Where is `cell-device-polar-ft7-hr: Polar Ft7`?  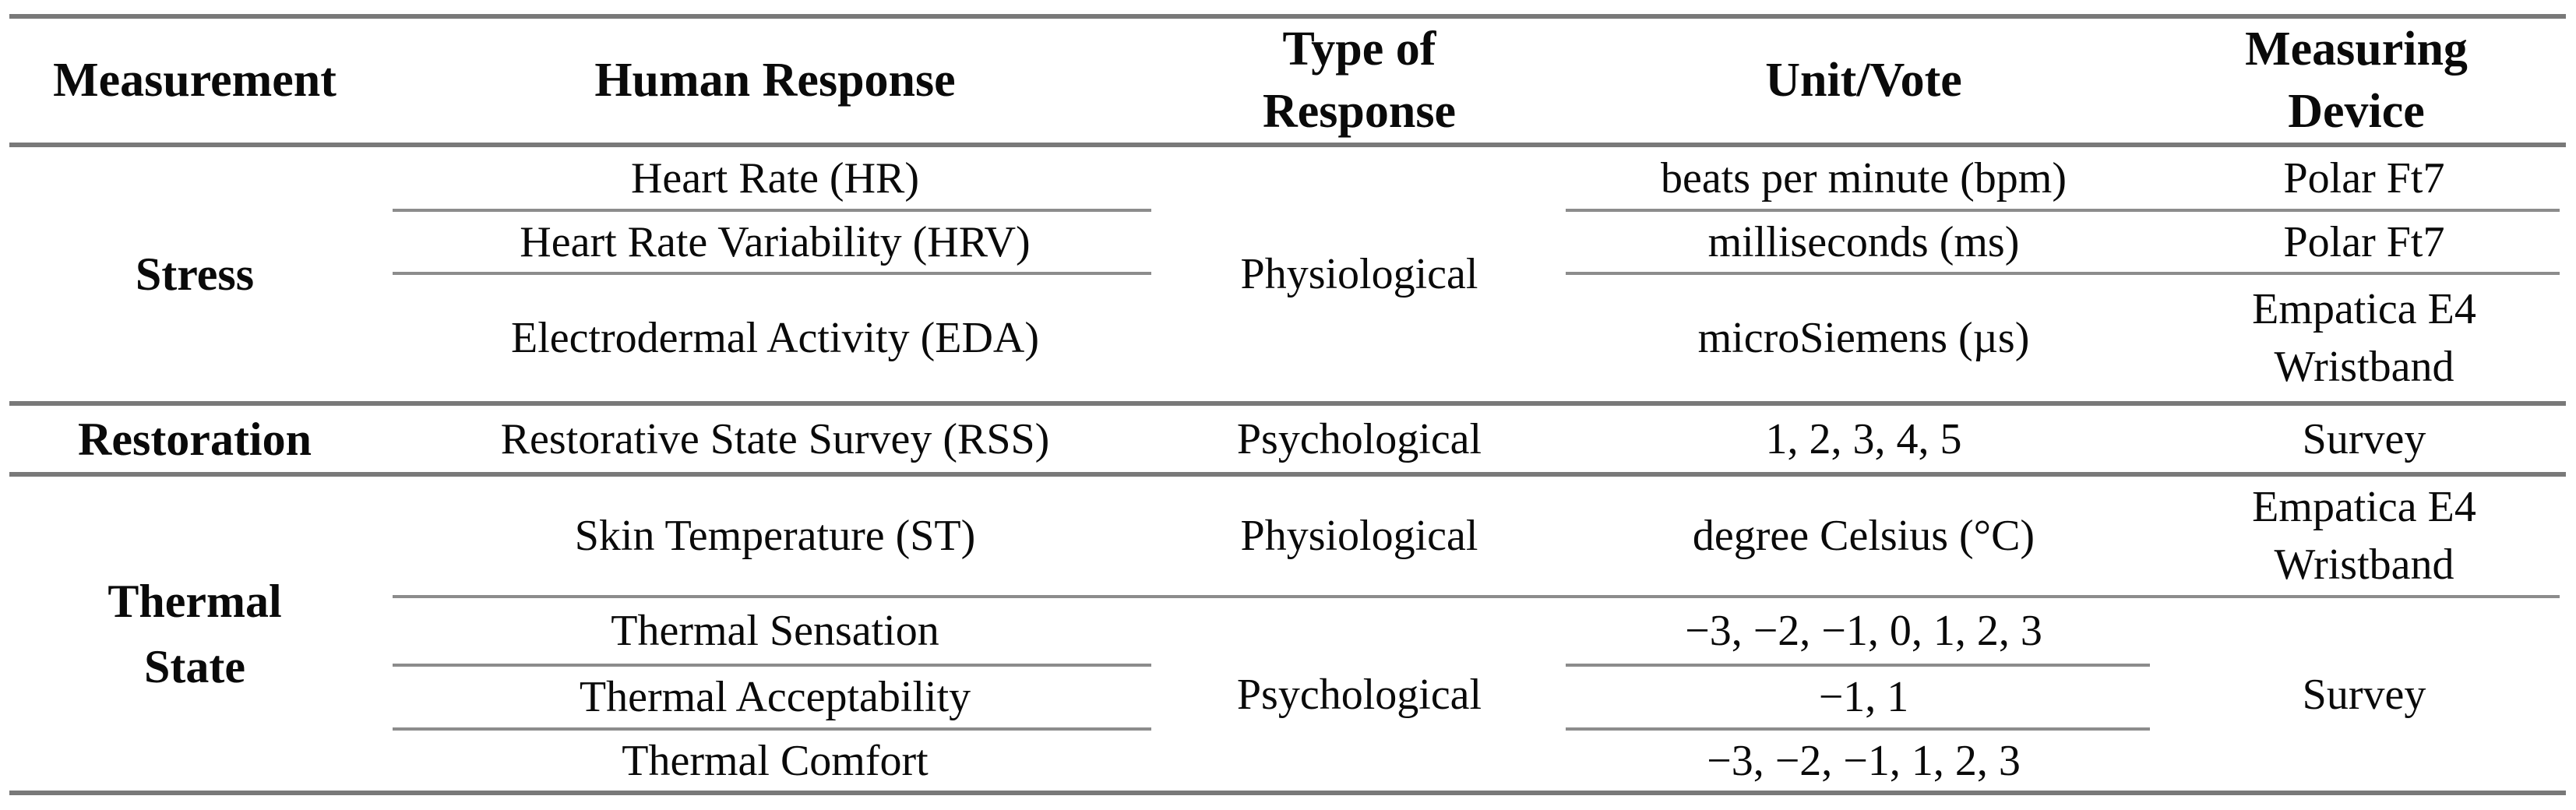
cell-device-polar-ft7-hr: Polar Ft7 is located at coordinates (2364, 177).